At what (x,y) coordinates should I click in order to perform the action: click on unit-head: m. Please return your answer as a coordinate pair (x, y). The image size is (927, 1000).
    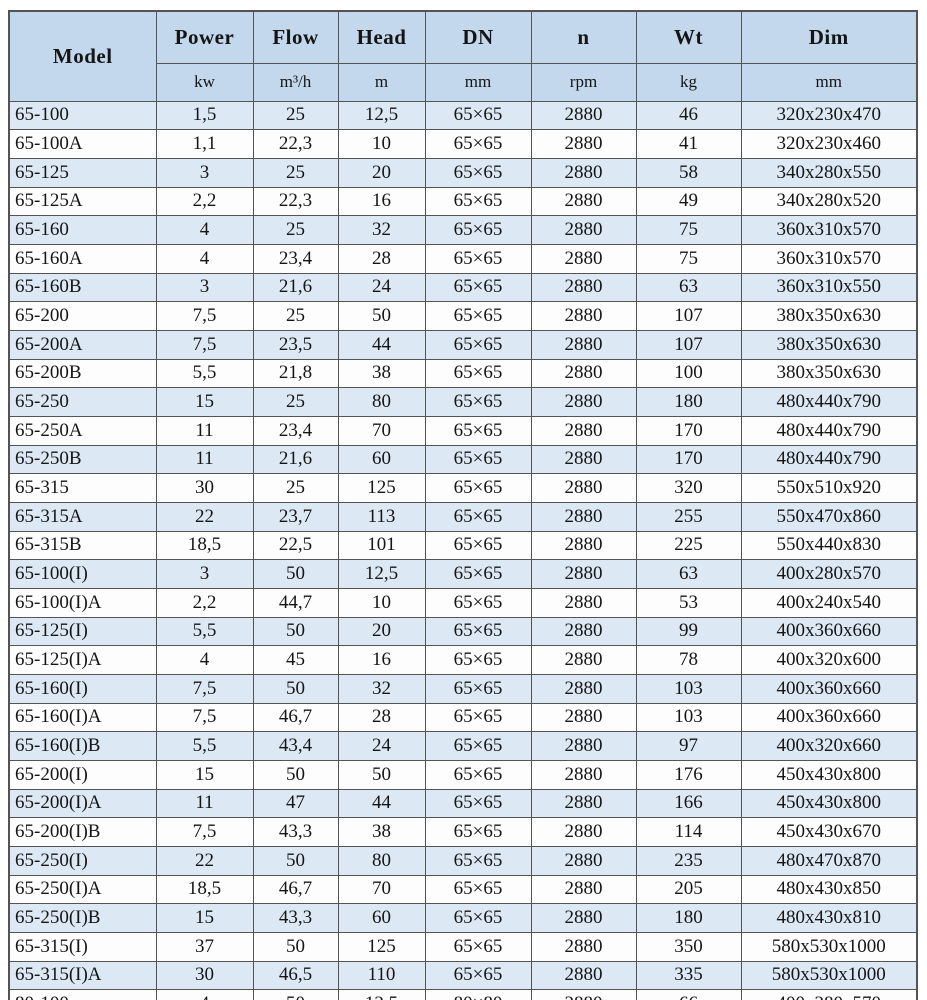
    Looking at the image, I should click on (381, 82).